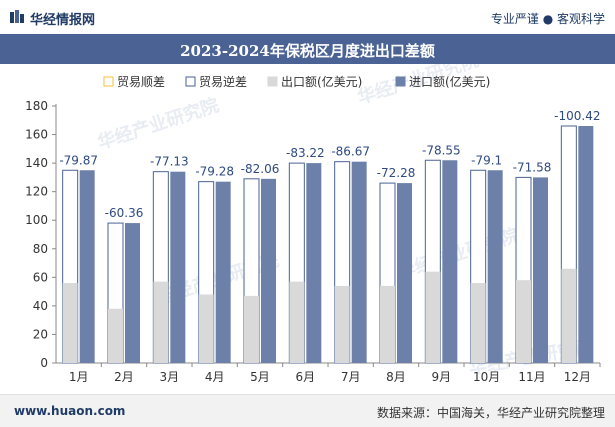 This screenshot has height=427, width=615. What do you see at coordinates (214, 172) in the screenshot?
I see `data-label: -79.28` at bounding box center [214, 172].